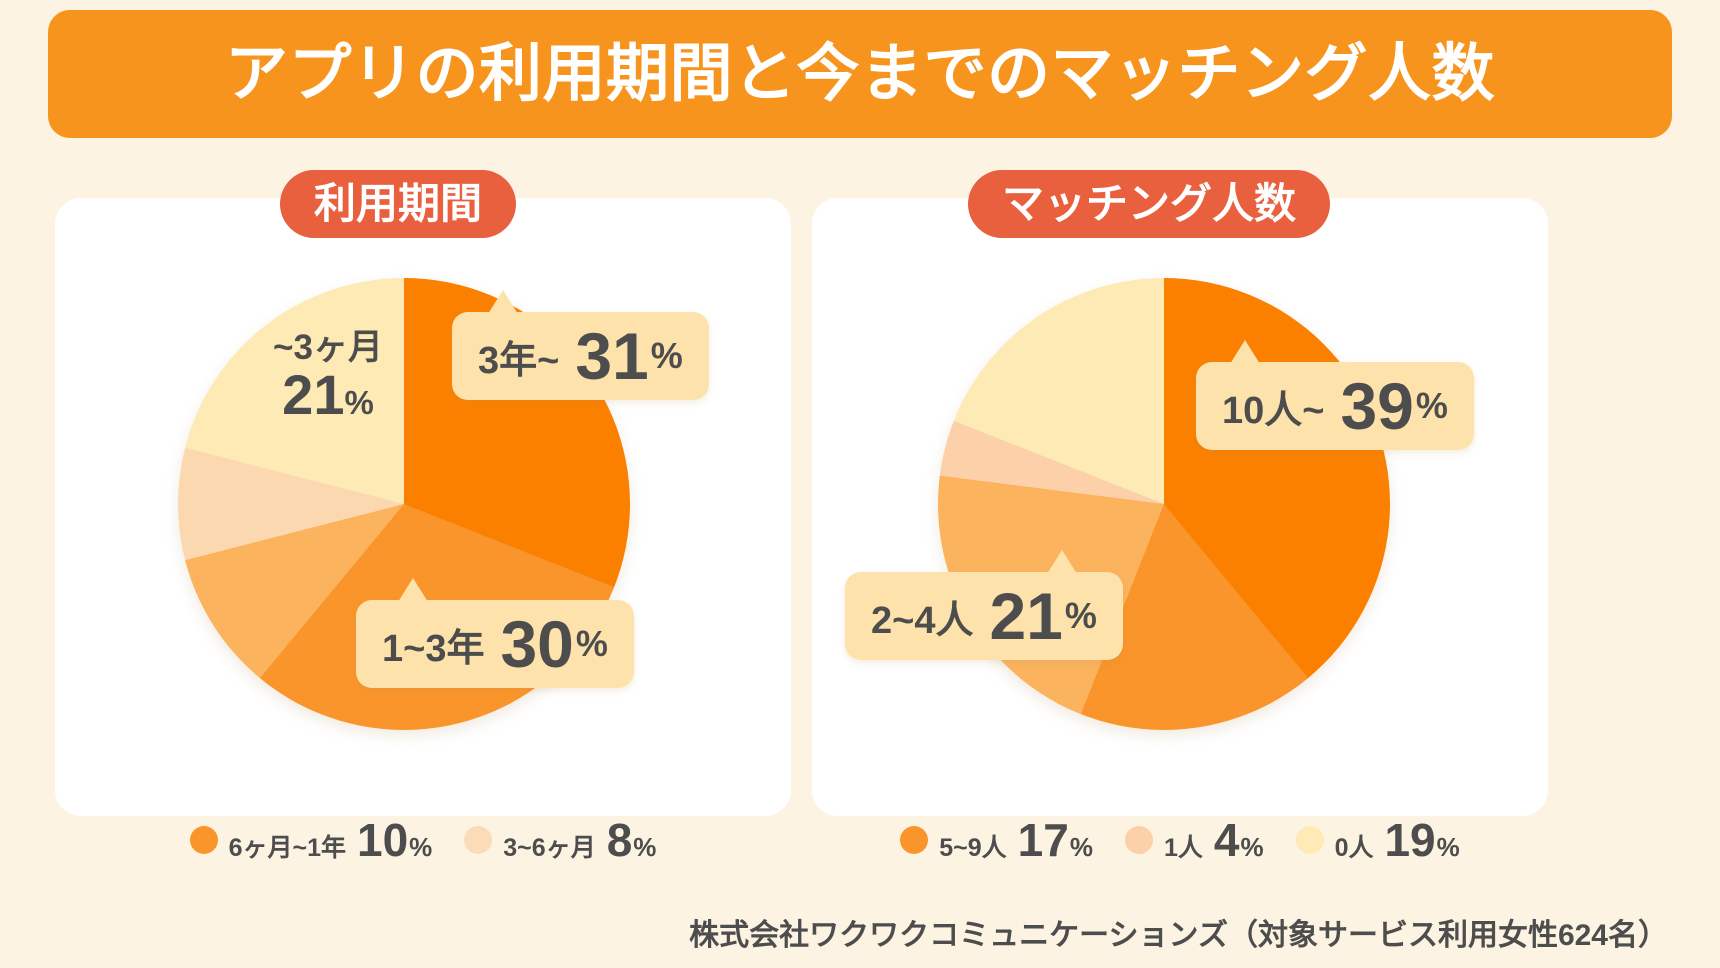  What do you see at coordinates (1164, 504) in the screenshot?
I see `pie-chart-matching-count` at bounding box center [1164, 504].